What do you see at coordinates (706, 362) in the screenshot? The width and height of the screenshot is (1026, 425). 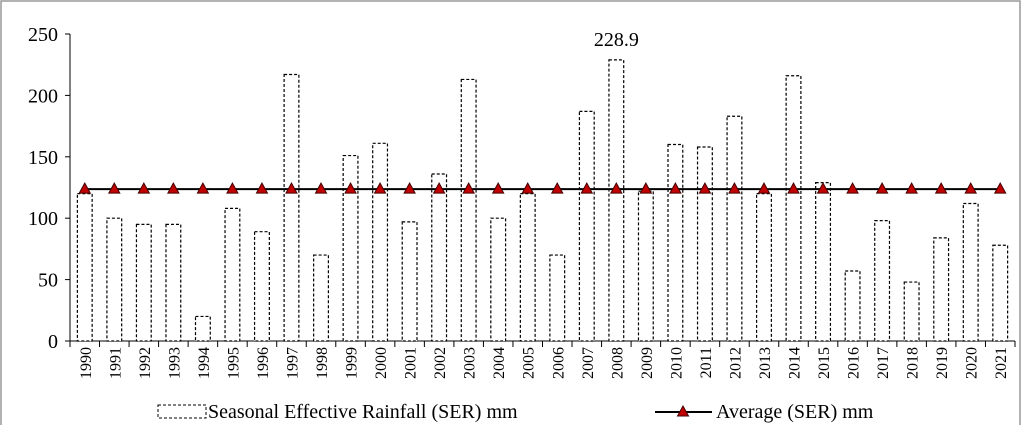 I see `x-tick-label: 2011` at bounding box center [706, 362].